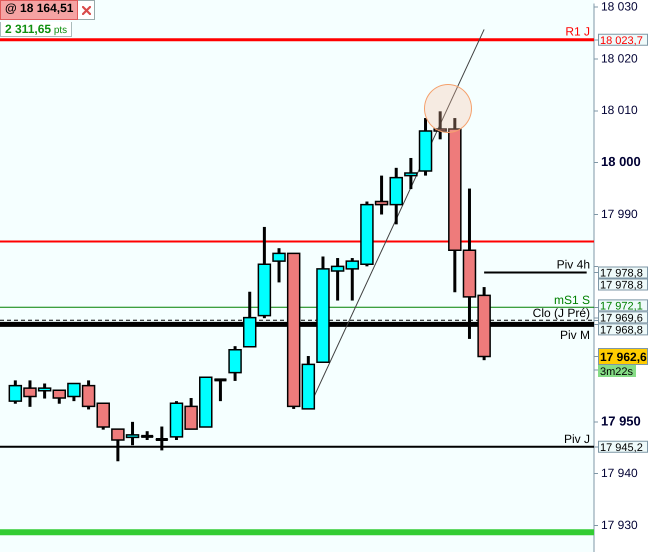 This screenshot has height=552, width=649. Describe the element at coordinates (624, 357) in the screenshot. I see `y-tick-label: 17 962,6` at that location.